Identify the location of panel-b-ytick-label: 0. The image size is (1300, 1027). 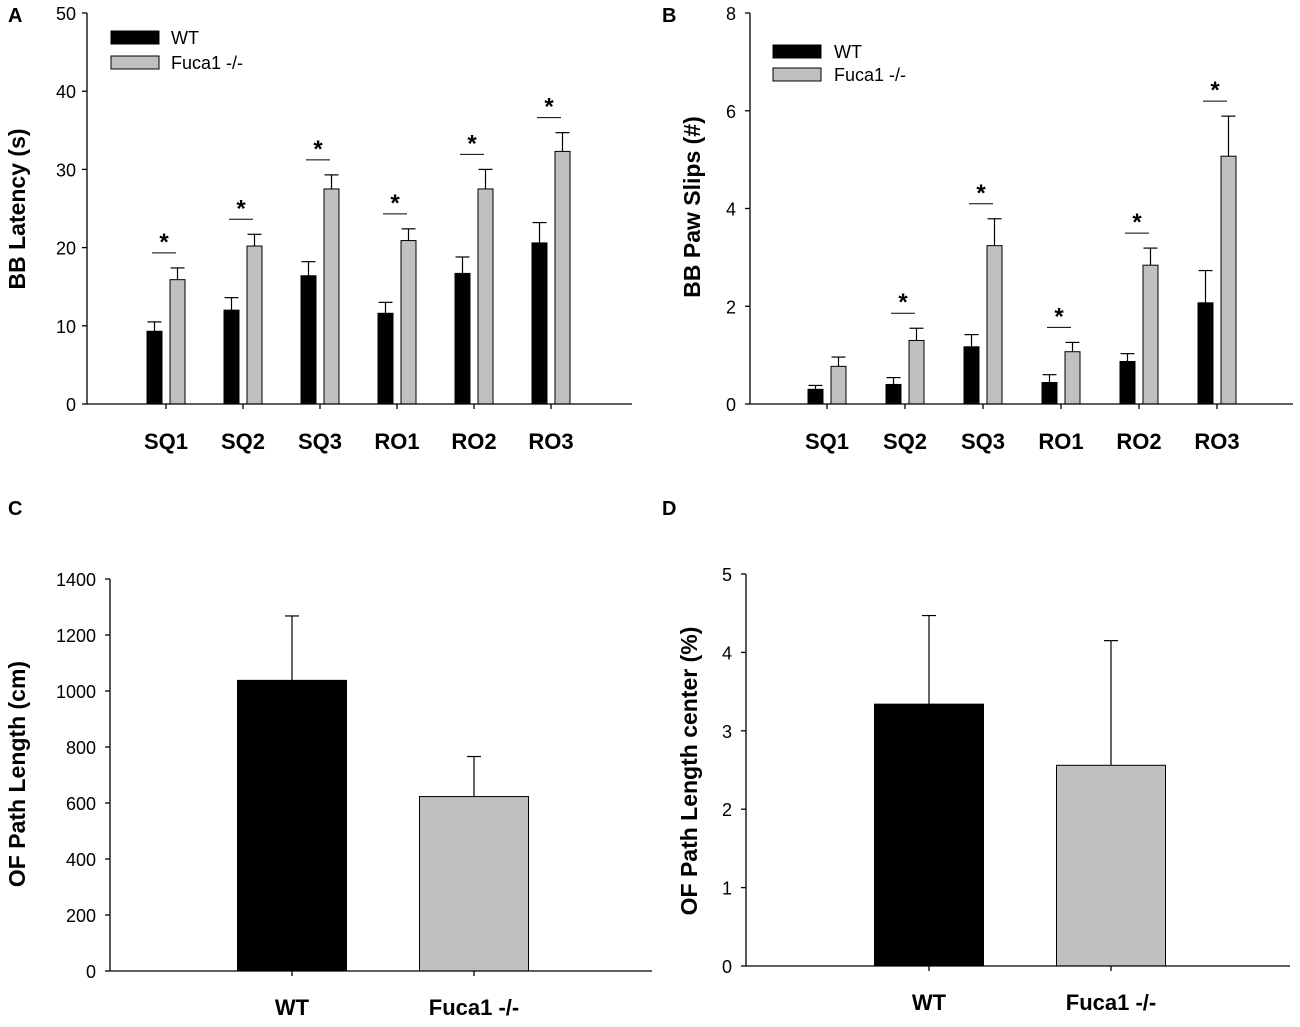
(731, 405).